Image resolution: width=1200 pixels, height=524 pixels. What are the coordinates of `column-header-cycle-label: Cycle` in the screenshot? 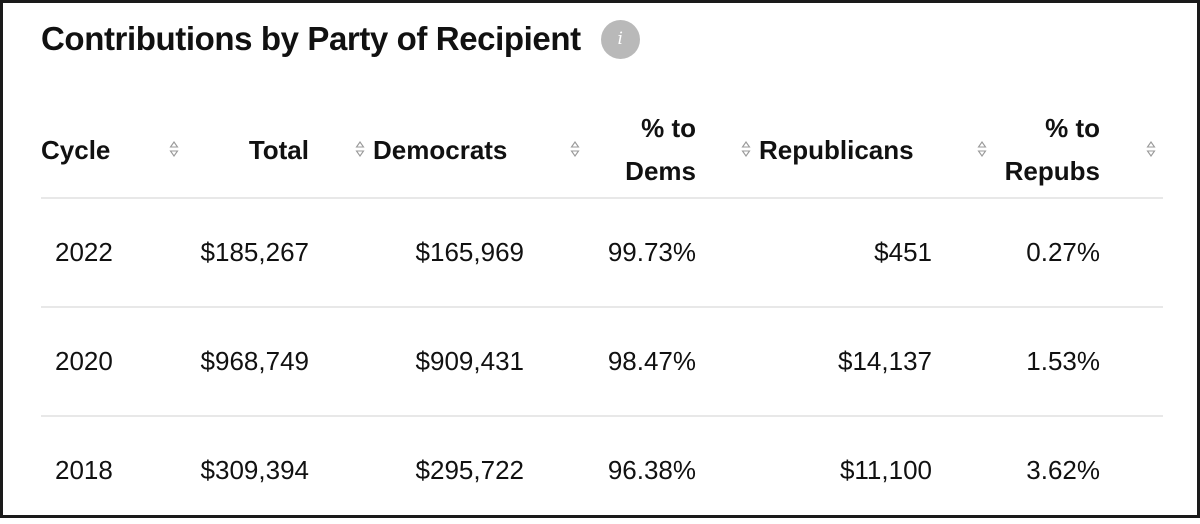 It's located at (76, 149).